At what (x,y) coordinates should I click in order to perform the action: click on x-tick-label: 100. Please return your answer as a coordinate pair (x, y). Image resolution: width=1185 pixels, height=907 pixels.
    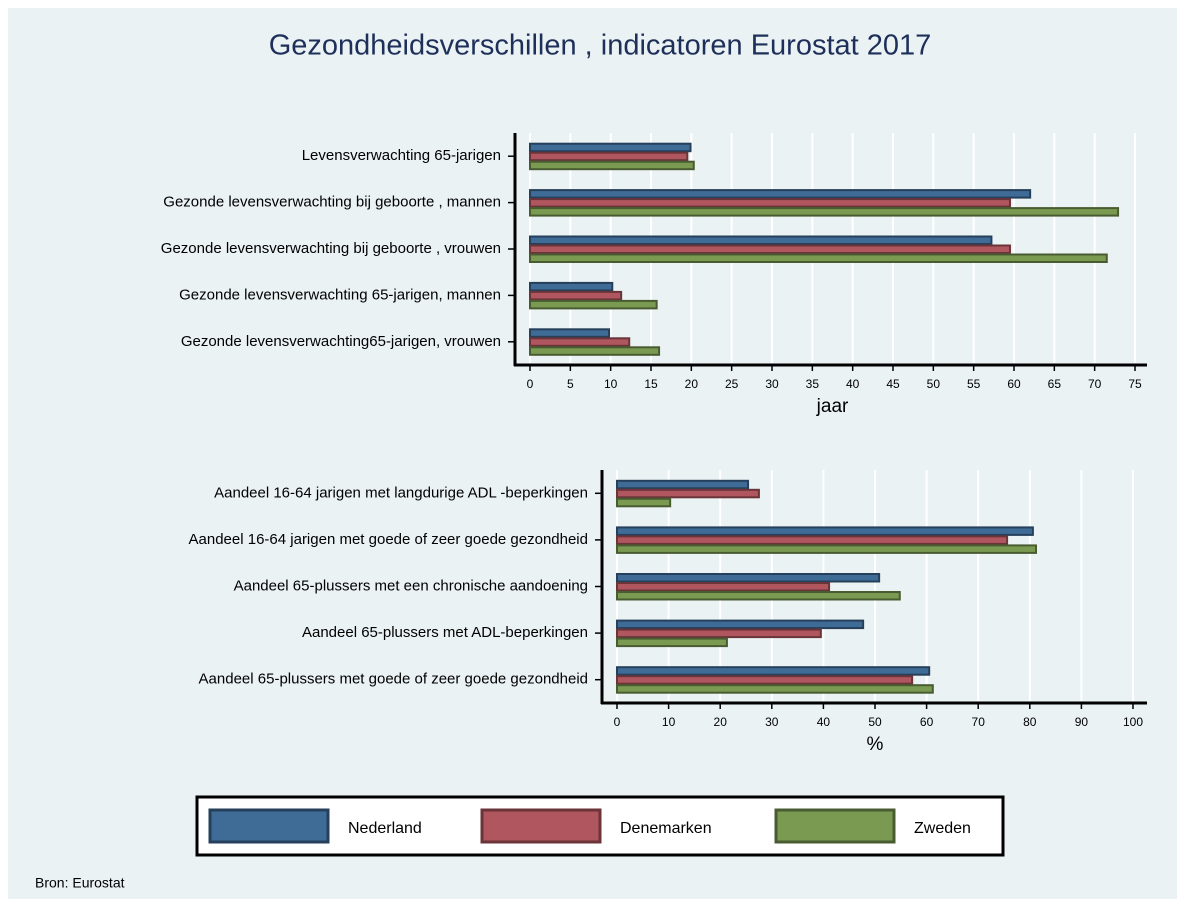
    Looking at the image, I should click on (1133, 722).